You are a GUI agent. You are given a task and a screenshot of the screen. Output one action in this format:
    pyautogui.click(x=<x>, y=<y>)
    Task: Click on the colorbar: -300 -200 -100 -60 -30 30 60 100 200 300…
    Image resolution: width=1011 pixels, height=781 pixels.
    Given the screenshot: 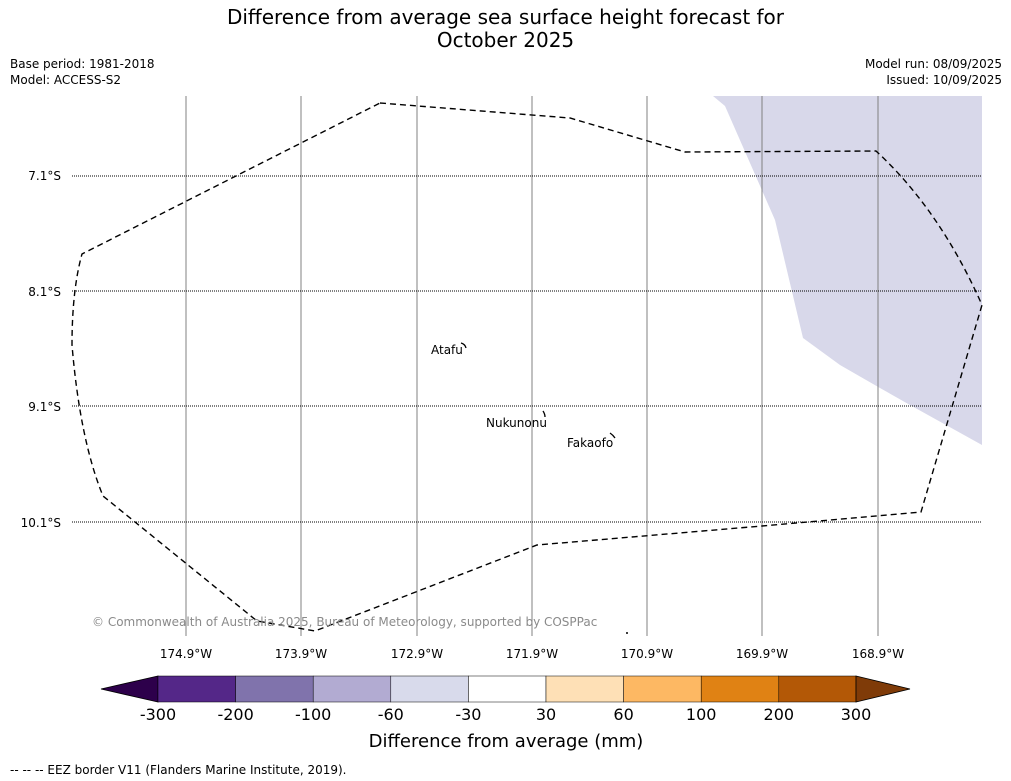 What is the action you would take?
    pyautogui.click(x=505, y=713)
    